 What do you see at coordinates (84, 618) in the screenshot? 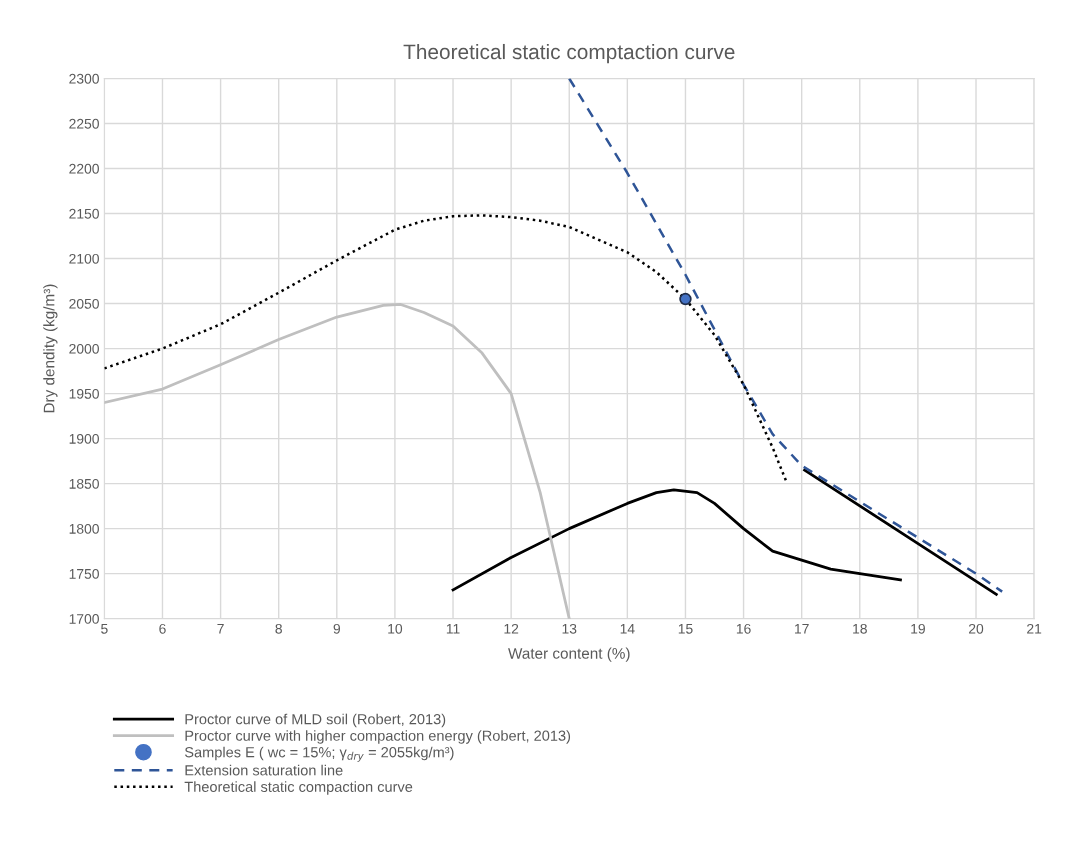
I see `y-tick-label: 1700` at bounding box center [84, 618].